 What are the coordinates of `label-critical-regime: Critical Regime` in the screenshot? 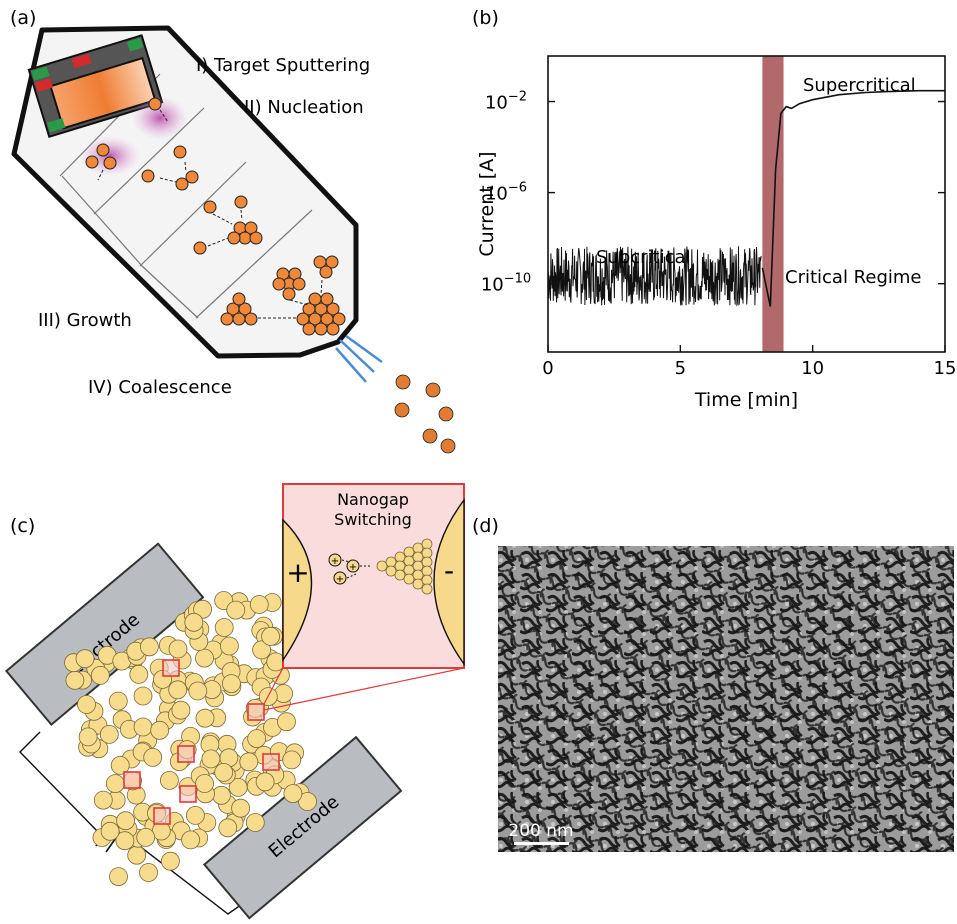 It's located at (853, 277).